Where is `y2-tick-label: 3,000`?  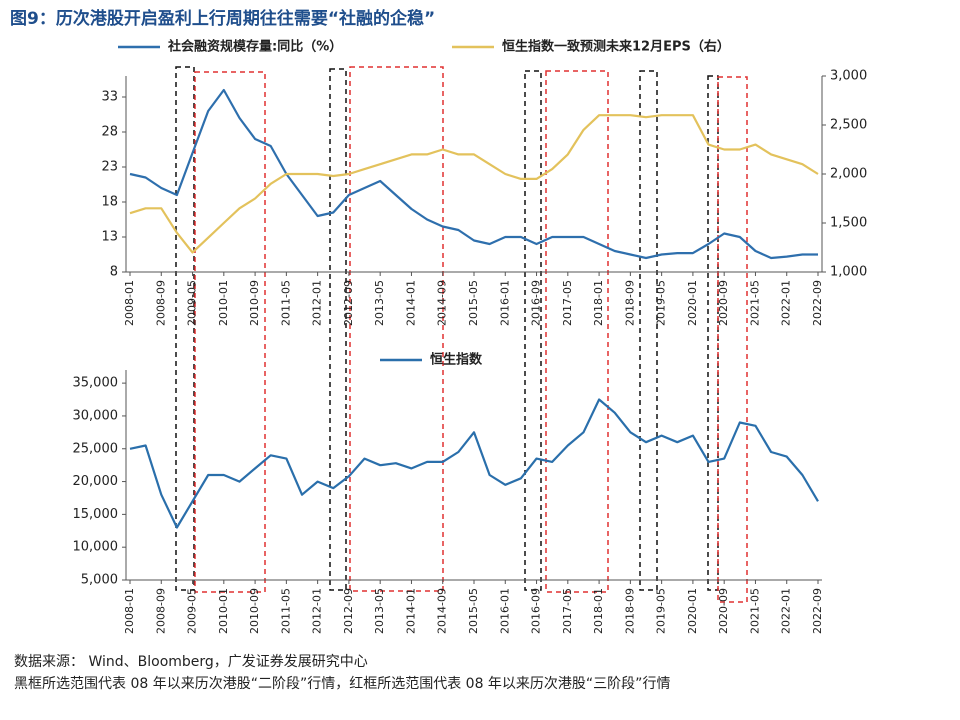
y2-tick-label: 3,000 is located at coordinates (848, 76).